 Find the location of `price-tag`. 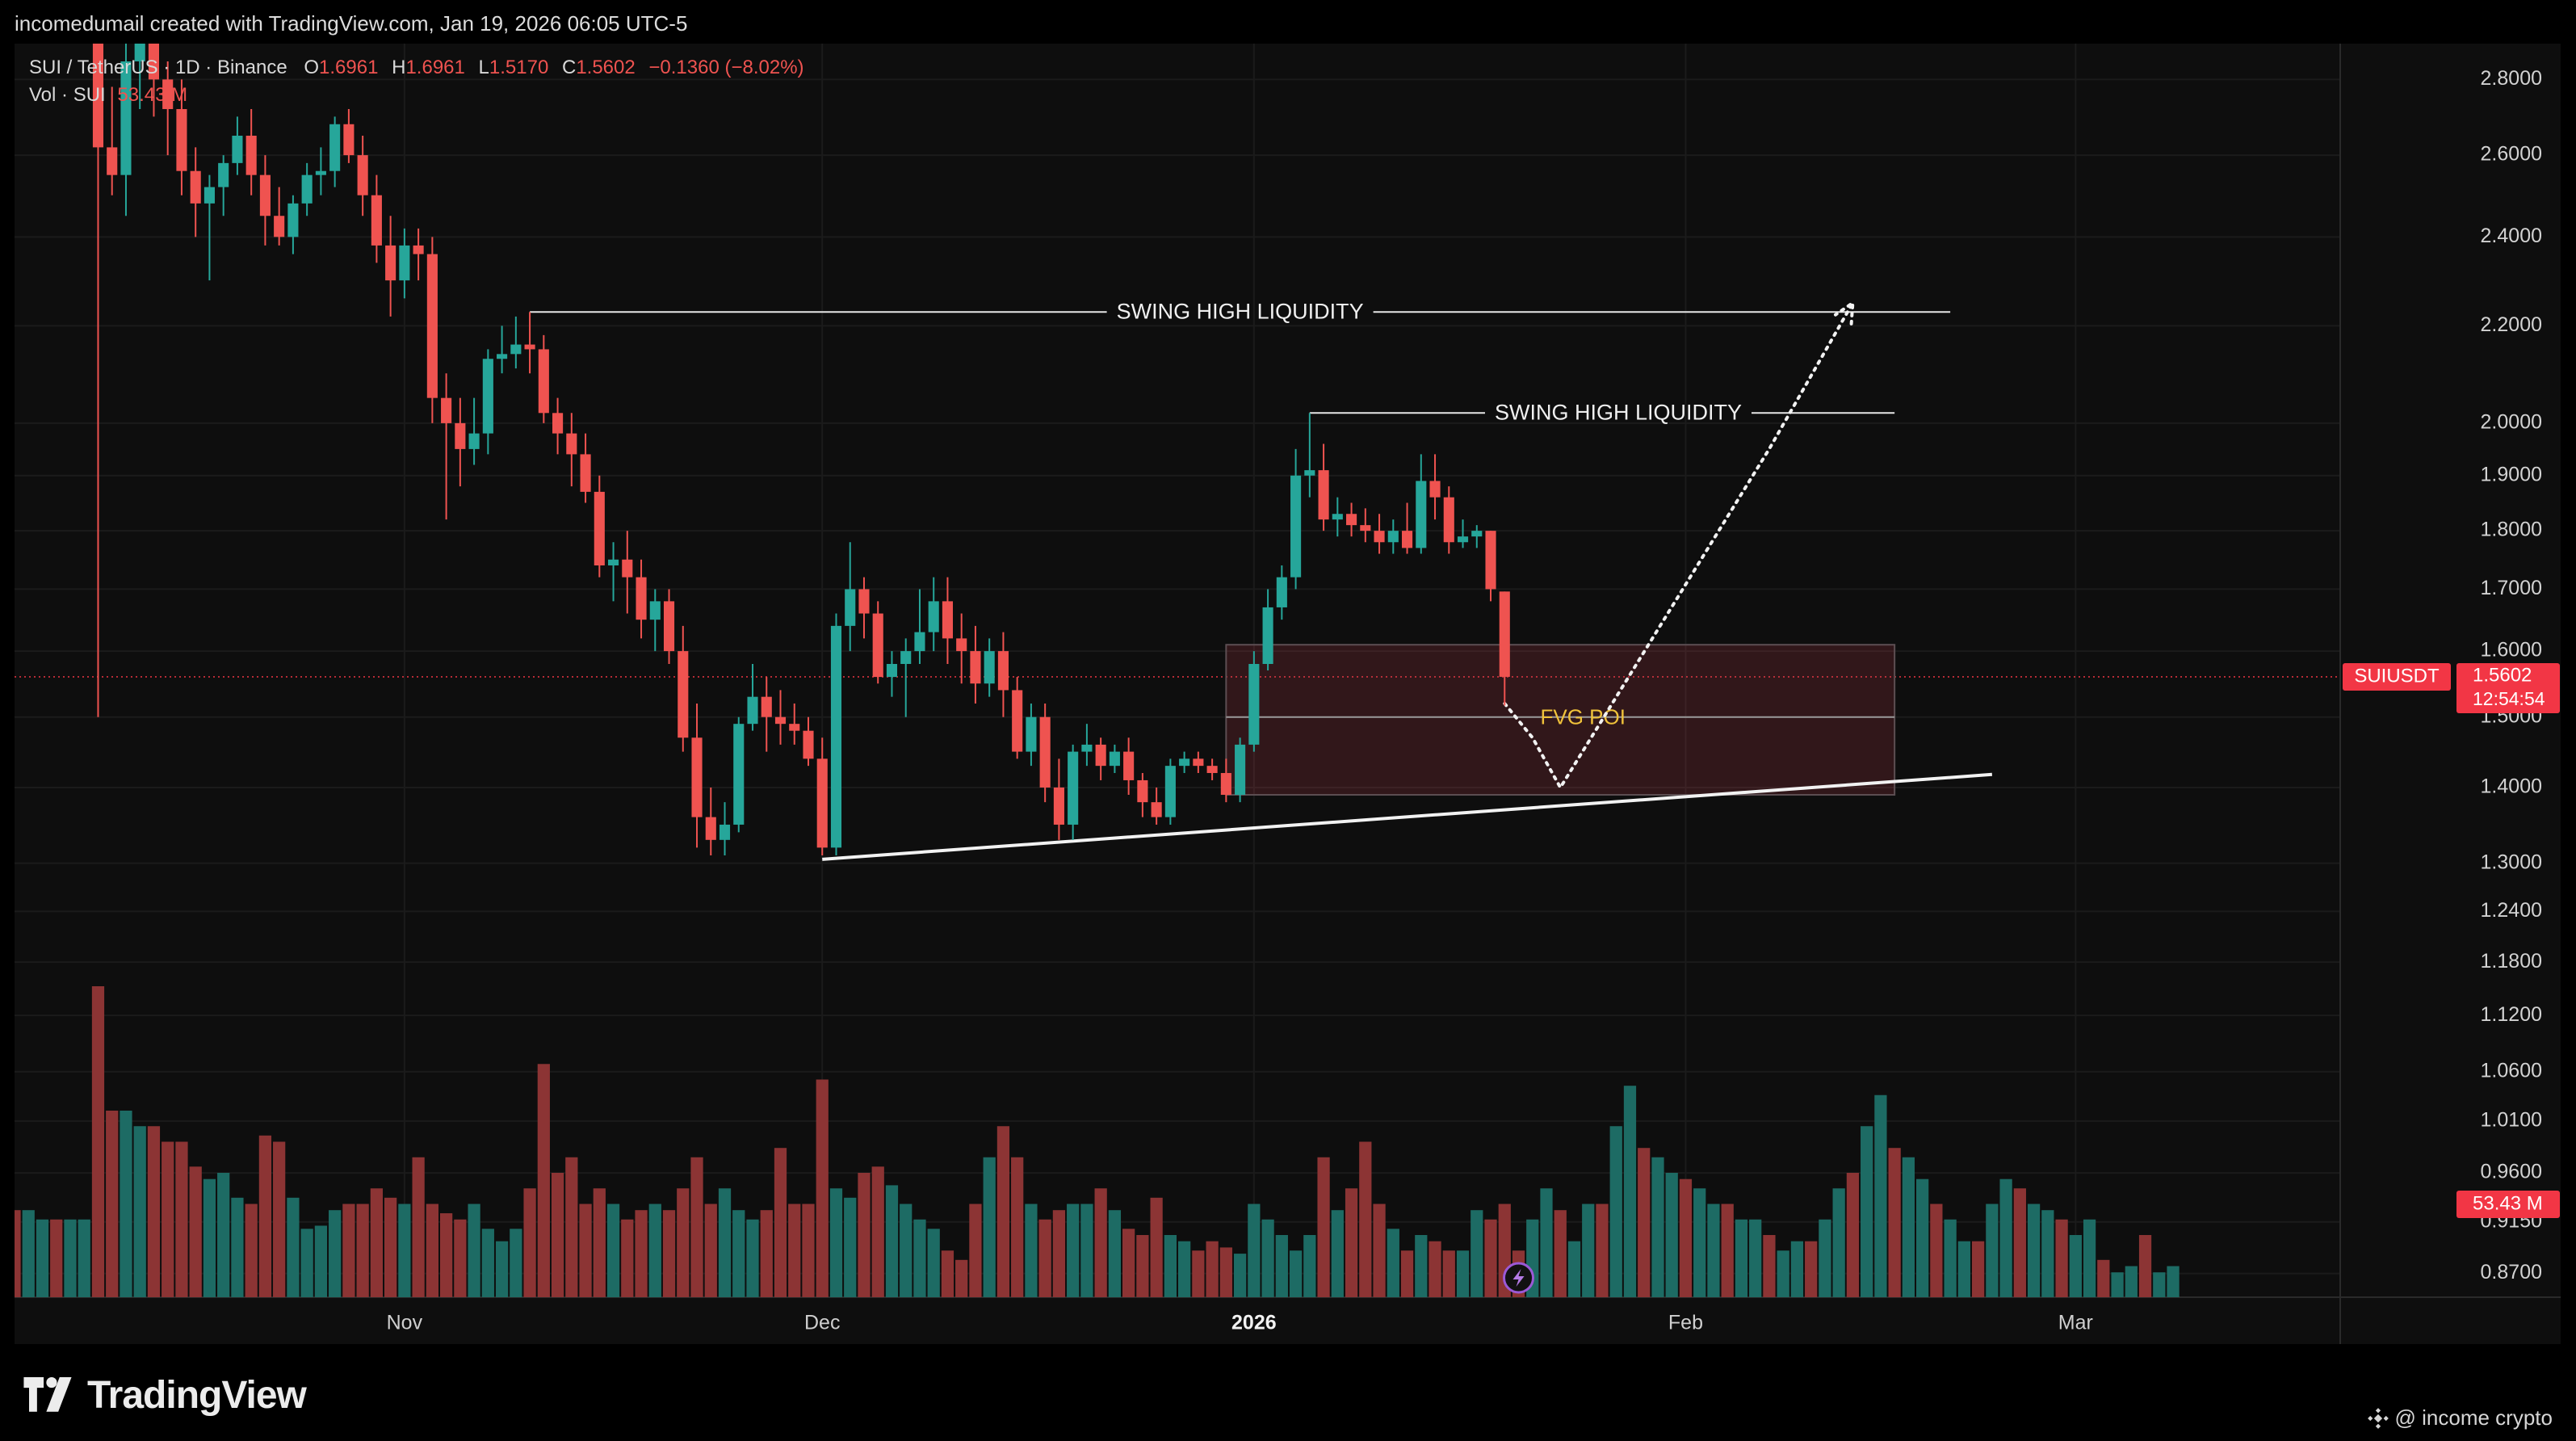

price-tag is located at coordinates (2508, 688).